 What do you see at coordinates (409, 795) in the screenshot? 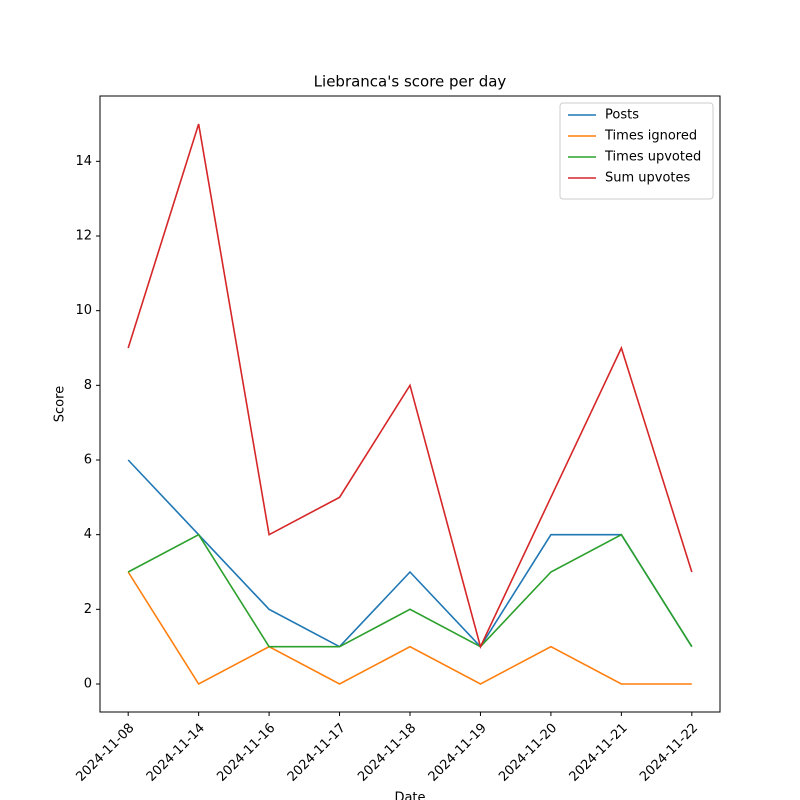
I see `x-axis-label: Date` at bounding box center [409, 795].